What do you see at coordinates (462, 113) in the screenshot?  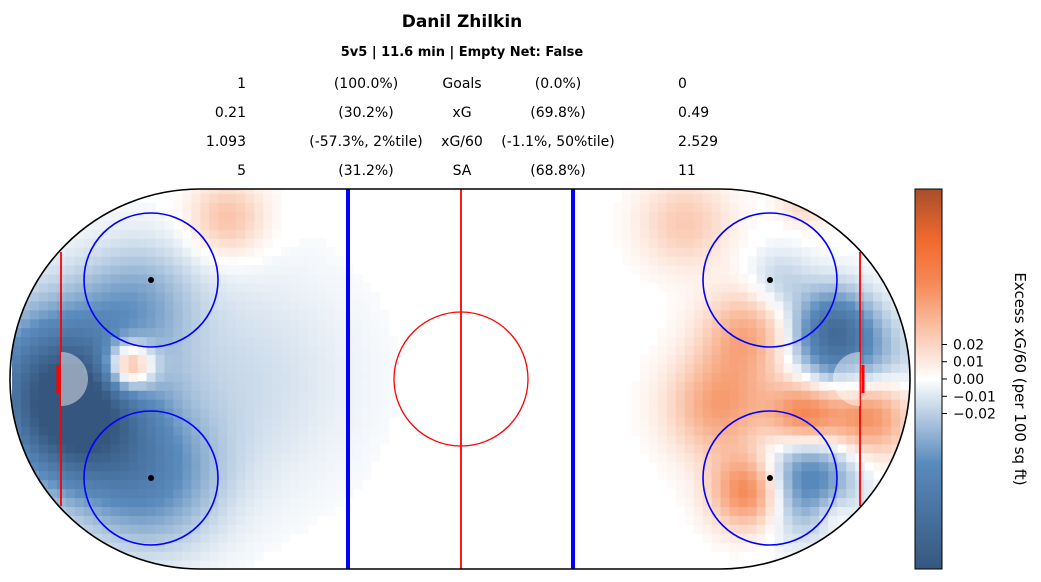 I see `stats-row-xg: 0.21 (30.2%) xG (69.8%) 0.49` at bounding box center [462, 113].